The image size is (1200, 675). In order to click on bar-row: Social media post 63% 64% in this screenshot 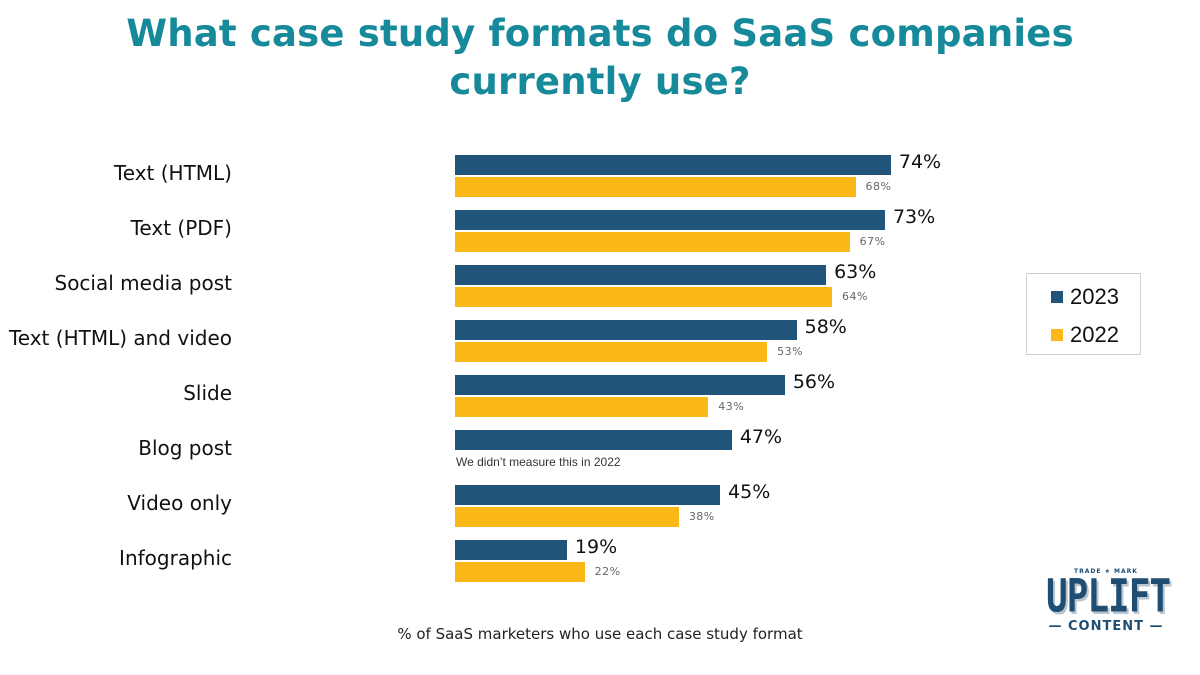, I will do `click(500, 285)`.